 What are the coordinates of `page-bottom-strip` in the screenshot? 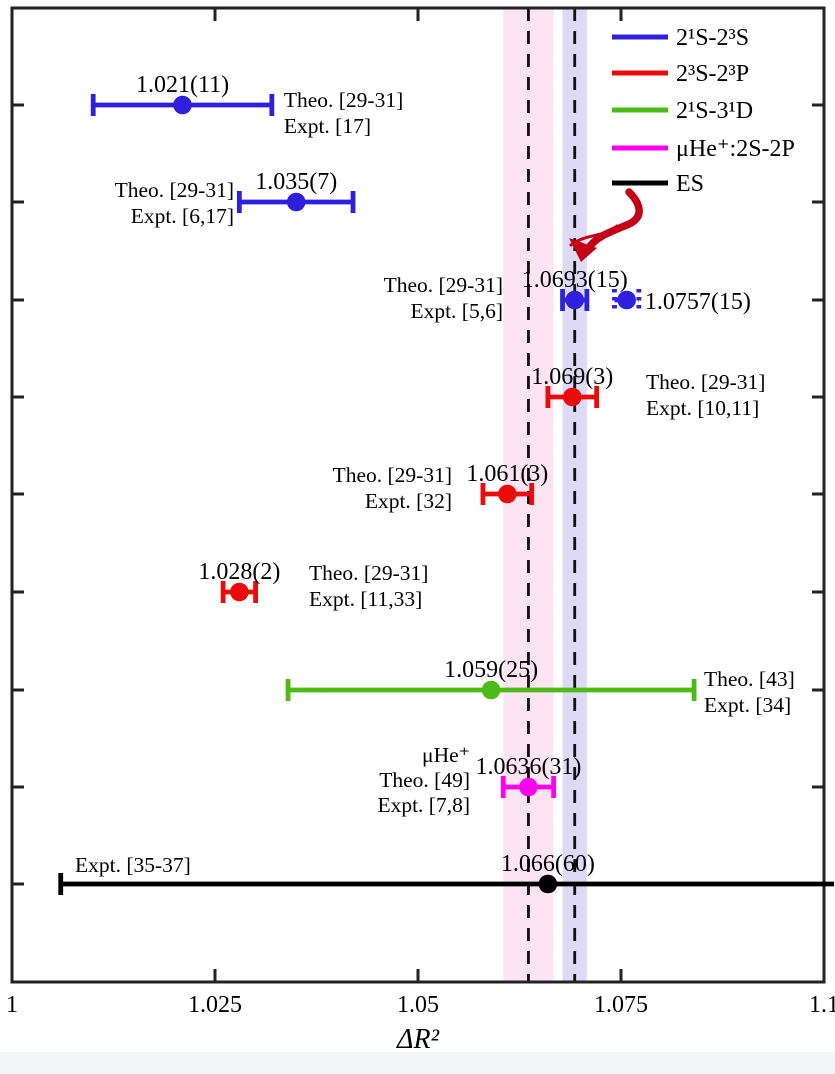 It's located at (417, 1063).